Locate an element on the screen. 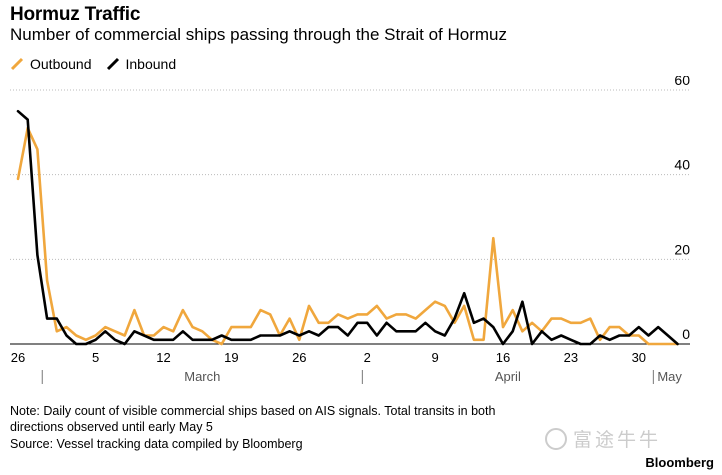 This screenshot has height=475, width=722. month-label: March is located at coordinates (202, 376).